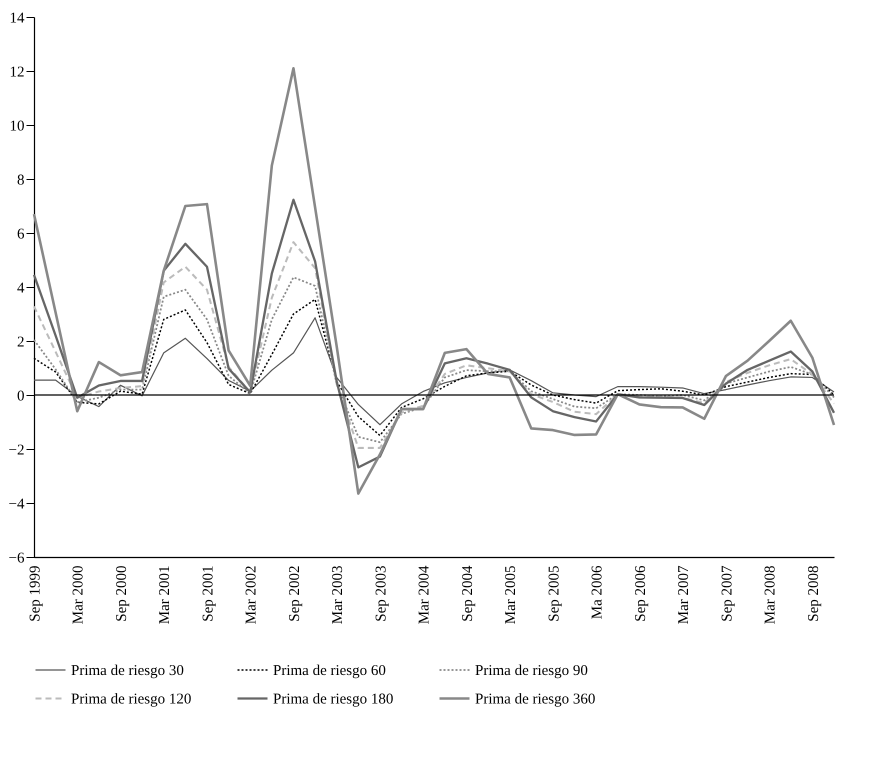 Image resolution: width=870 pixels, height=769 pixels. What do you see at coordinates (424, 594) in the screenshot?
I see `x-tick-label: Mar 2004` at bounding box center [424, 594].